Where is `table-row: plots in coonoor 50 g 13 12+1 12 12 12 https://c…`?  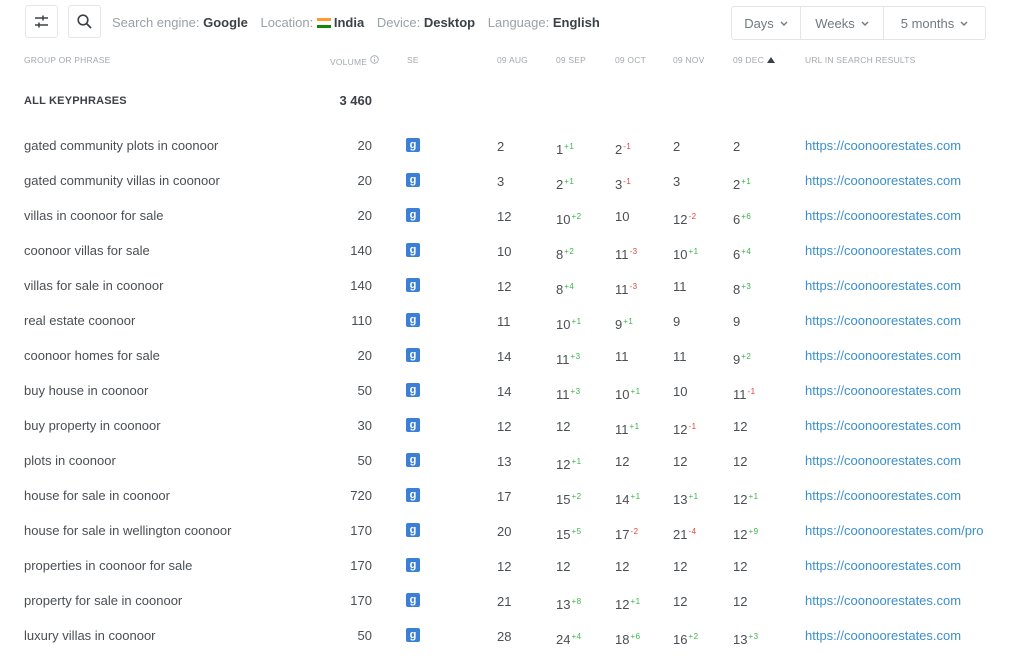 table-row: plots in coonoor 50 g 13 12+1 12 12 12 https://c… is located at coordinates (512, 471).